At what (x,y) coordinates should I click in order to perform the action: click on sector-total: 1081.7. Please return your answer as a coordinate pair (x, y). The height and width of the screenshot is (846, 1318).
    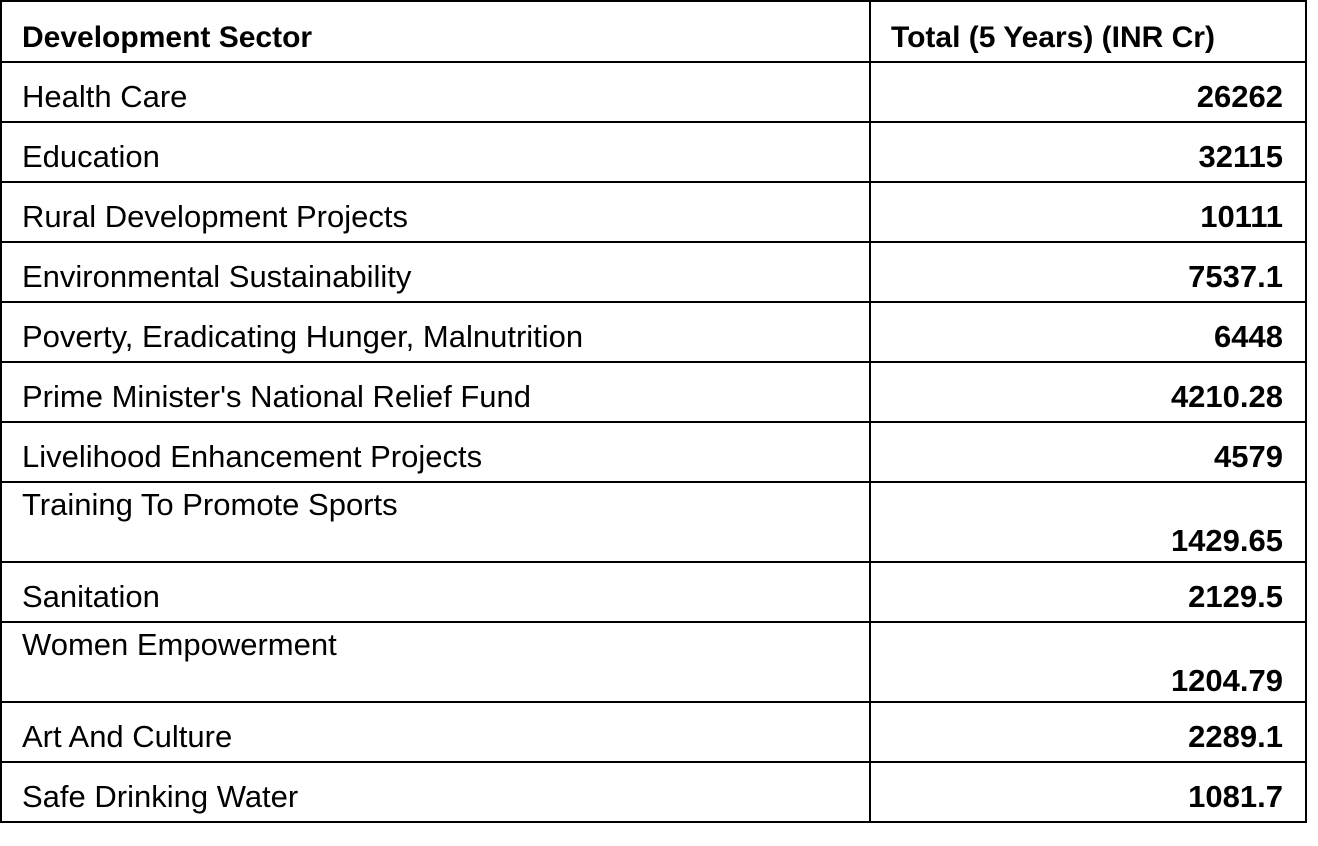
    Looking at the image, I should click on (1088, 792).